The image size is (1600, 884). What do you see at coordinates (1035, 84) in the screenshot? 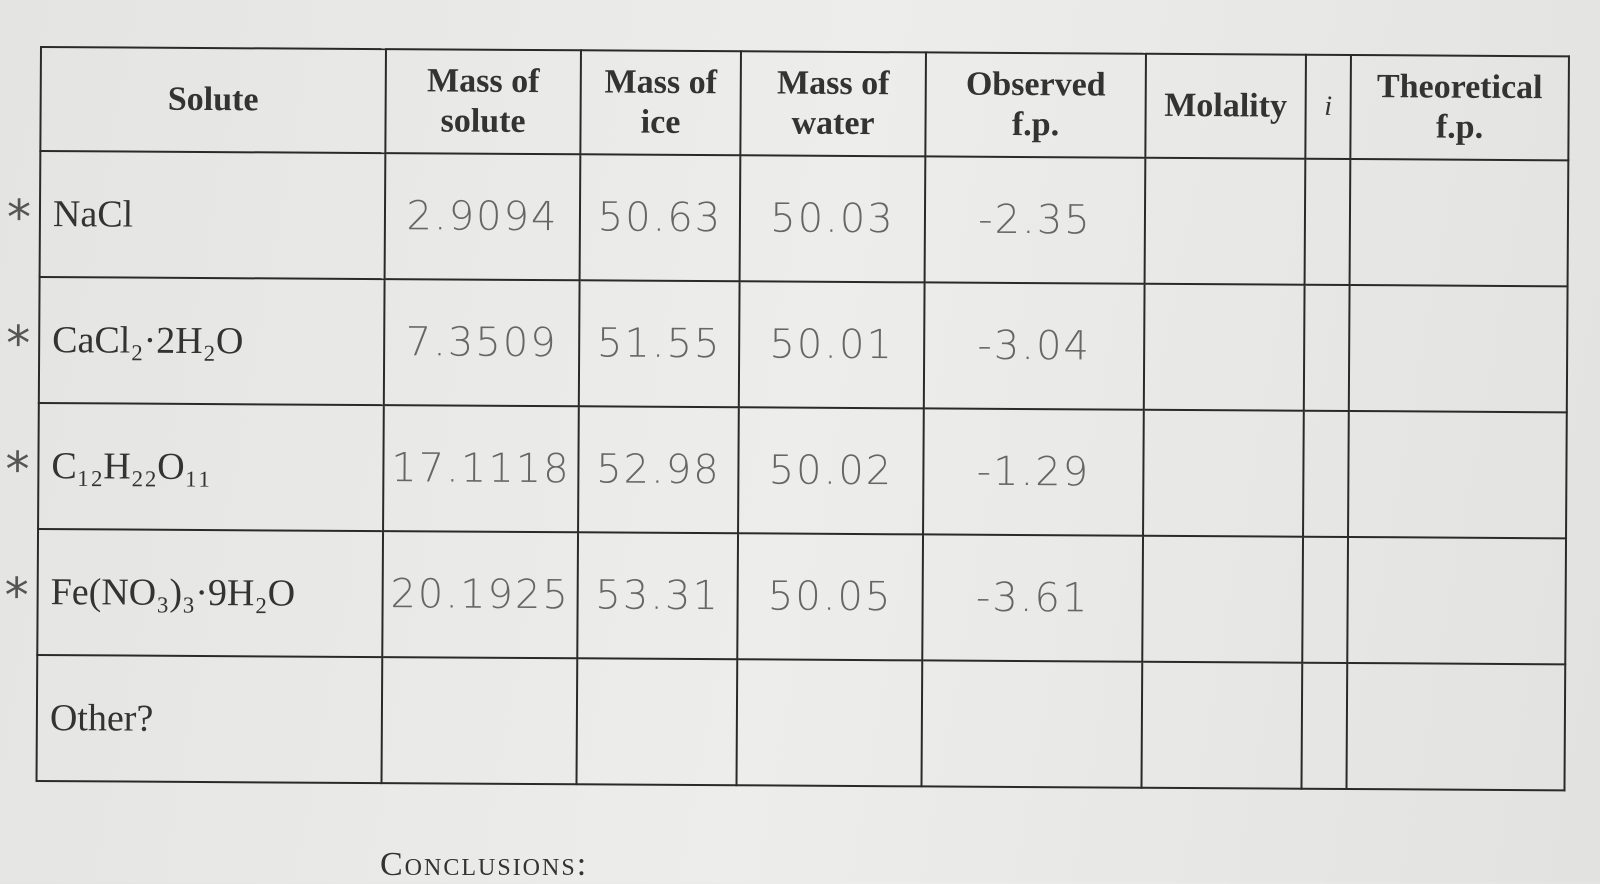
I see `header-text: Observed` at bounding box center [1035, 84].